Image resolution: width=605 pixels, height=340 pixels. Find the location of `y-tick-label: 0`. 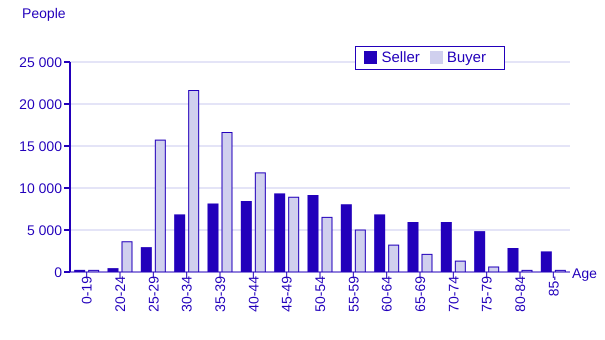

y-tick-label: 0 is located at coordinates (58, 272).